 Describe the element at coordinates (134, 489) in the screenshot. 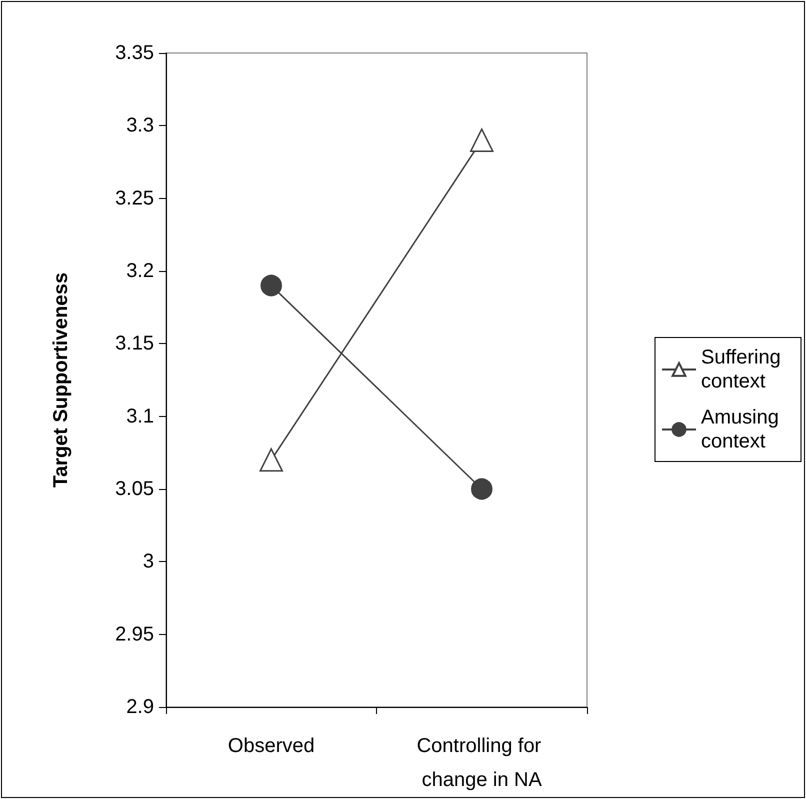

I see `y-tick-label: 3.05` at that location.